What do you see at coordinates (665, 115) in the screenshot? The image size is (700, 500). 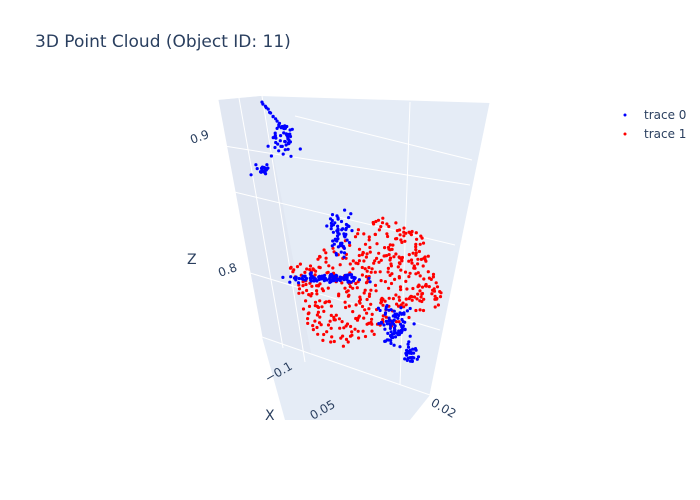 I see `legend-label-trace-0: trace 0` at bounding box center [665, 115].